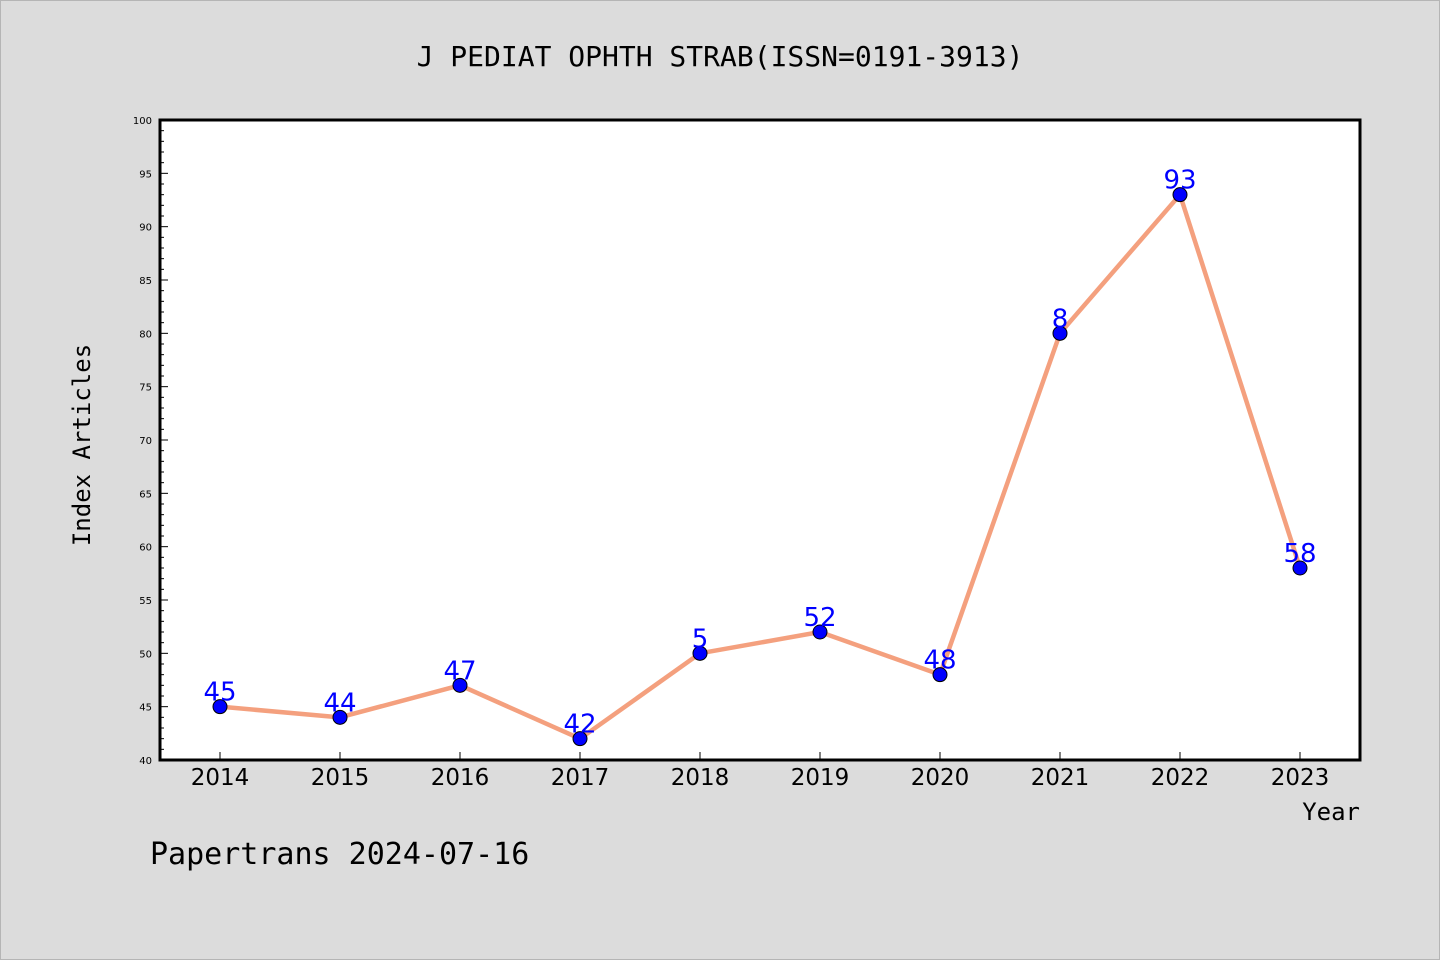 Image resolution: width=1440 pixels, height=960 pixels. Describe the element at coordinates (340, 778) in the screenshot. I see `x-tick-label: 2015` at that location.